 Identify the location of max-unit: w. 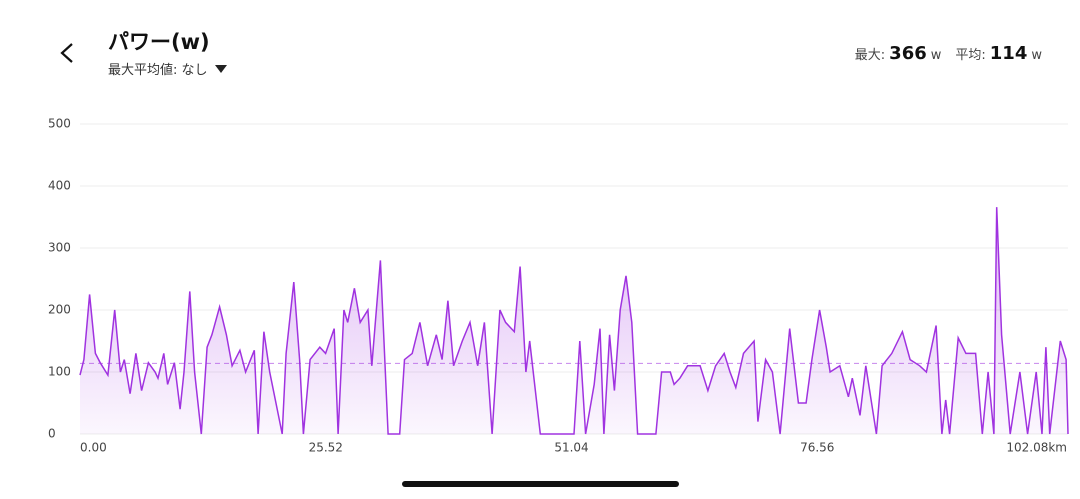
(936, 55).